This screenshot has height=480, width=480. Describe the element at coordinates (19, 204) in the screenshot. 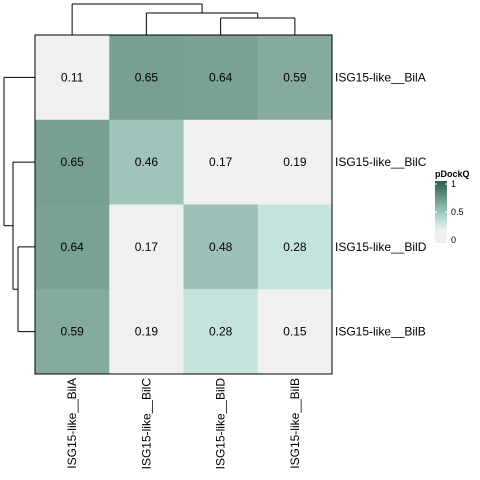

I see `row-dendrogram` at that location.